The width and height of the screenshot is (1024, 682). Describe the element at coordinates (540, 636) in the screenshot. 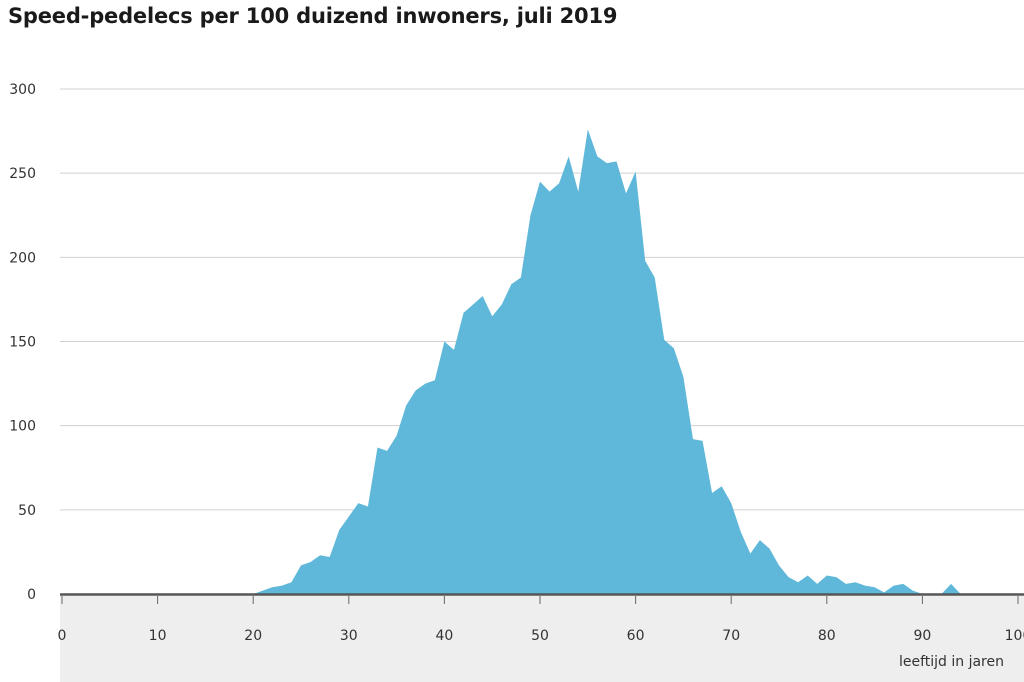

I see `x-tick-label-50: 50` at that location.